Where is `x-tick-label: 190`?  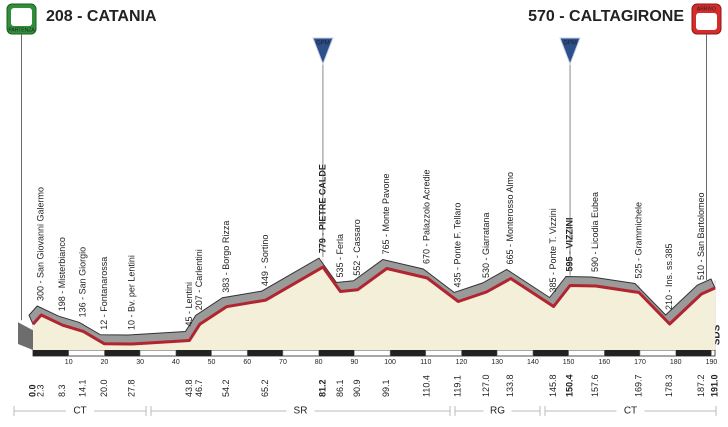
x-tick-label: 190 is located at coordinates (712, 362).